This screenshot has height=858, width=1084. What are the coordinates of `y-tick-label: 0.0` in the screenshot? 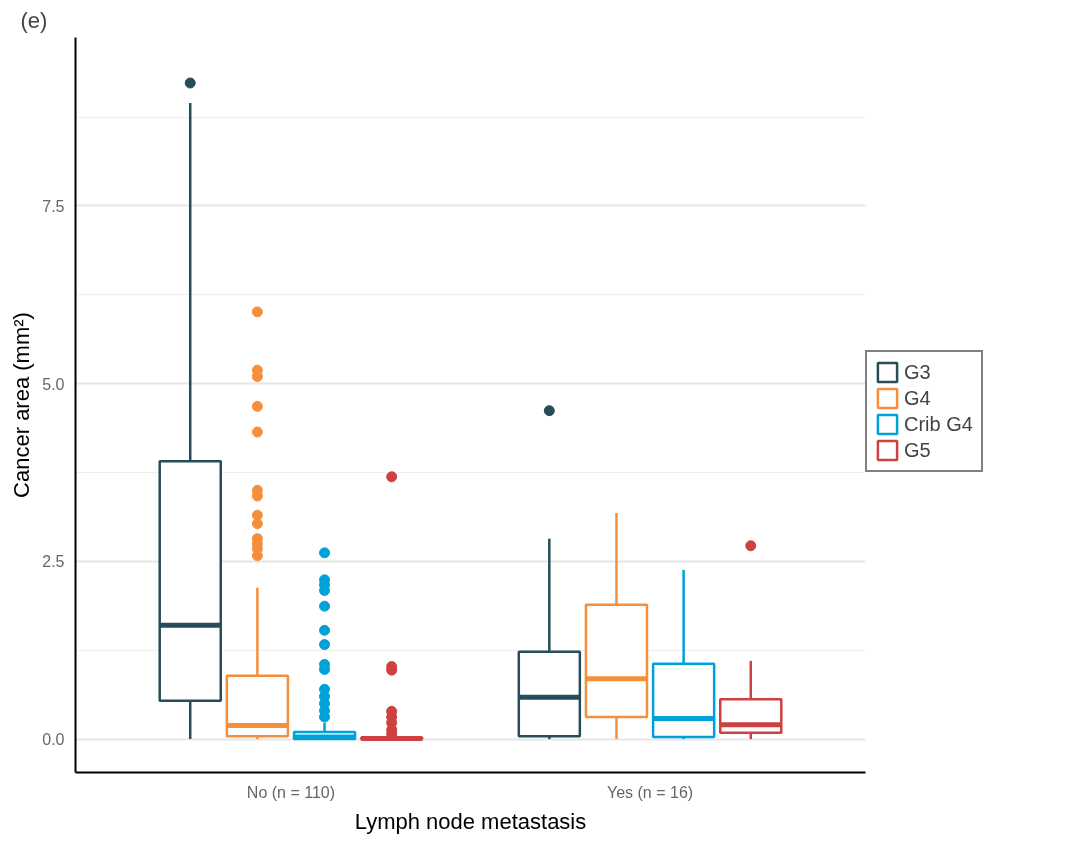 It's located at (53, 740).